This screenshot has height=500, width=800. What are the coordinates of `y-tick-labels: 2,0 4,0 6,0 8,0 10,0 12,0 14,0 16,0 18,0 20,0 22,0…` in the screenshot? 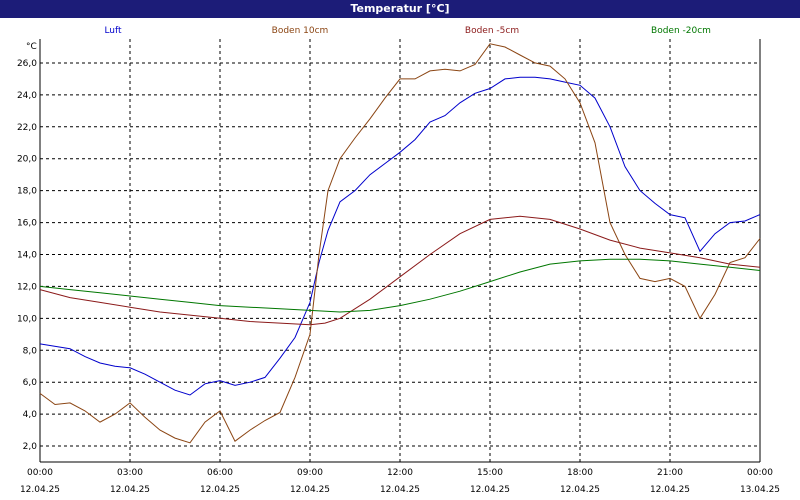 It's located at (27, 255).